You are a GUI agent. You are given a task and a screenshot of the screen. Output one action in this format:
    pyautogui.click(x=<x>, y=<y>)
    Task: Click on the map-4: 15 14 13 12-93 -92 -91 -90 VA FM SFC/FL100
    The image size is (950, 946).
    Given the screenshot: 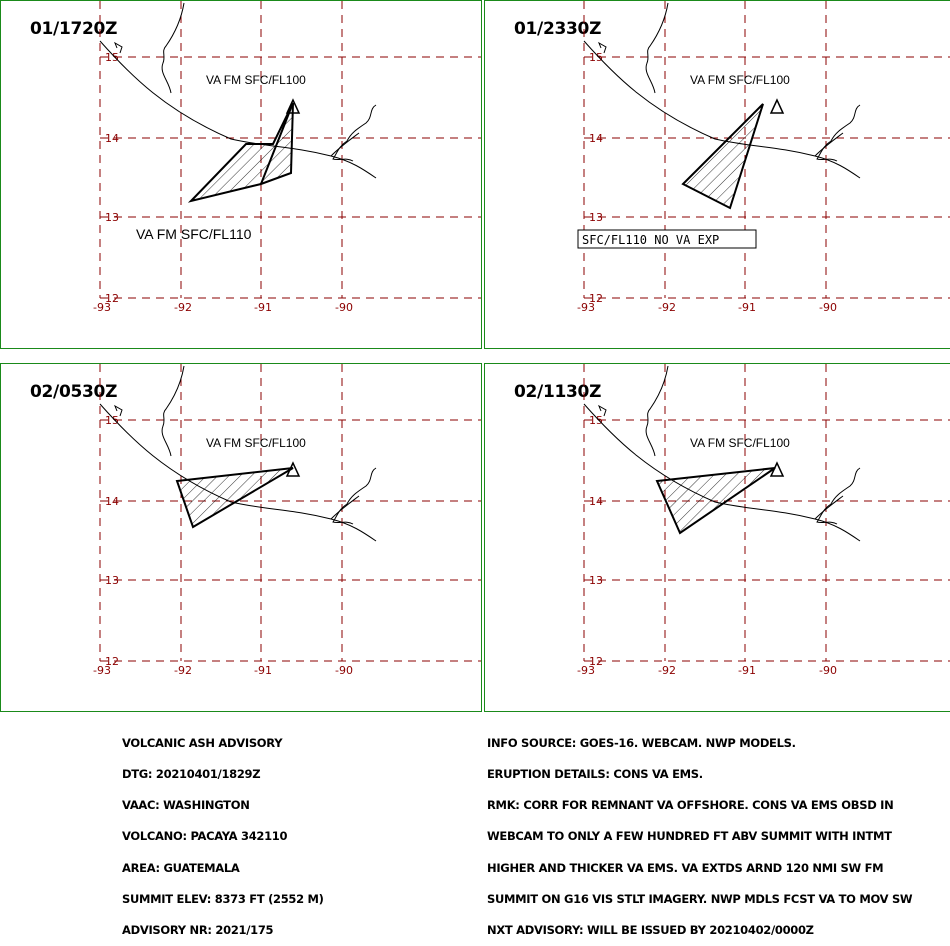 What is the action you would take?
    pyautogui.click(x=763, y=520)
    